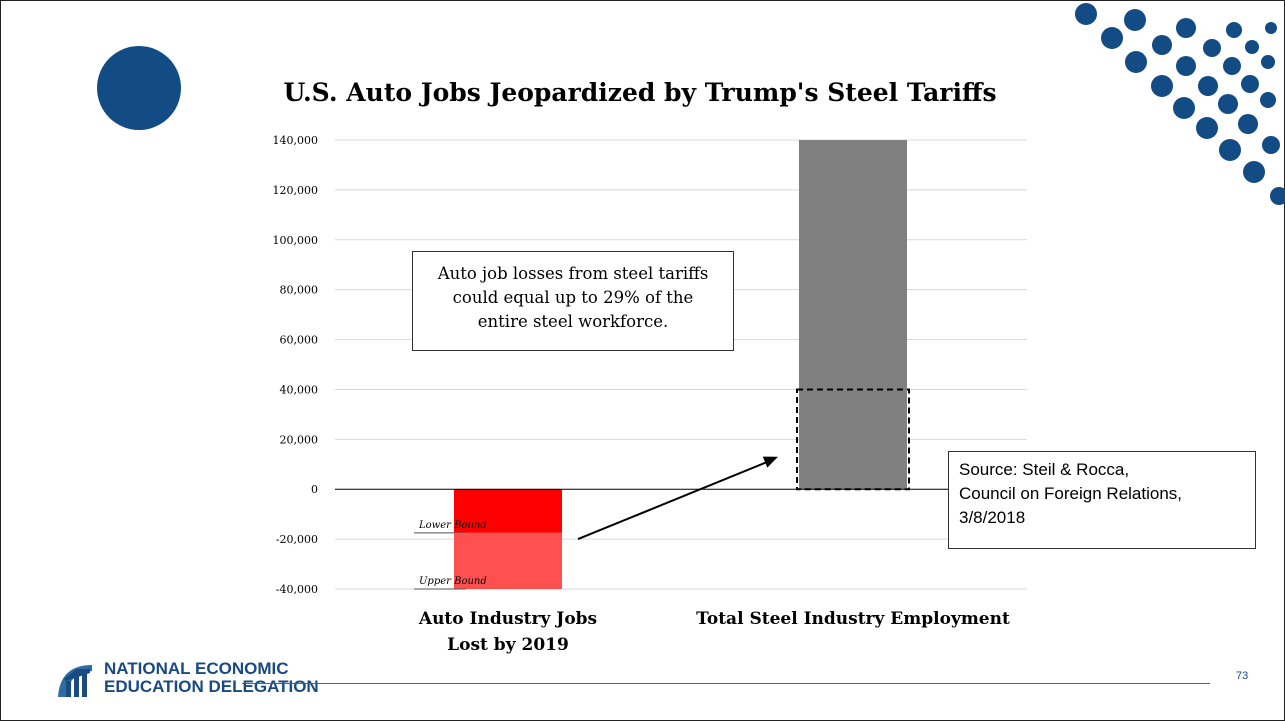 The width and height of the screenshot is (1285, 721). What do you see at coordinates (299, 290) in the screenshot?
I see `y-tick-label: 80,000` at bounding box center [299, 290].